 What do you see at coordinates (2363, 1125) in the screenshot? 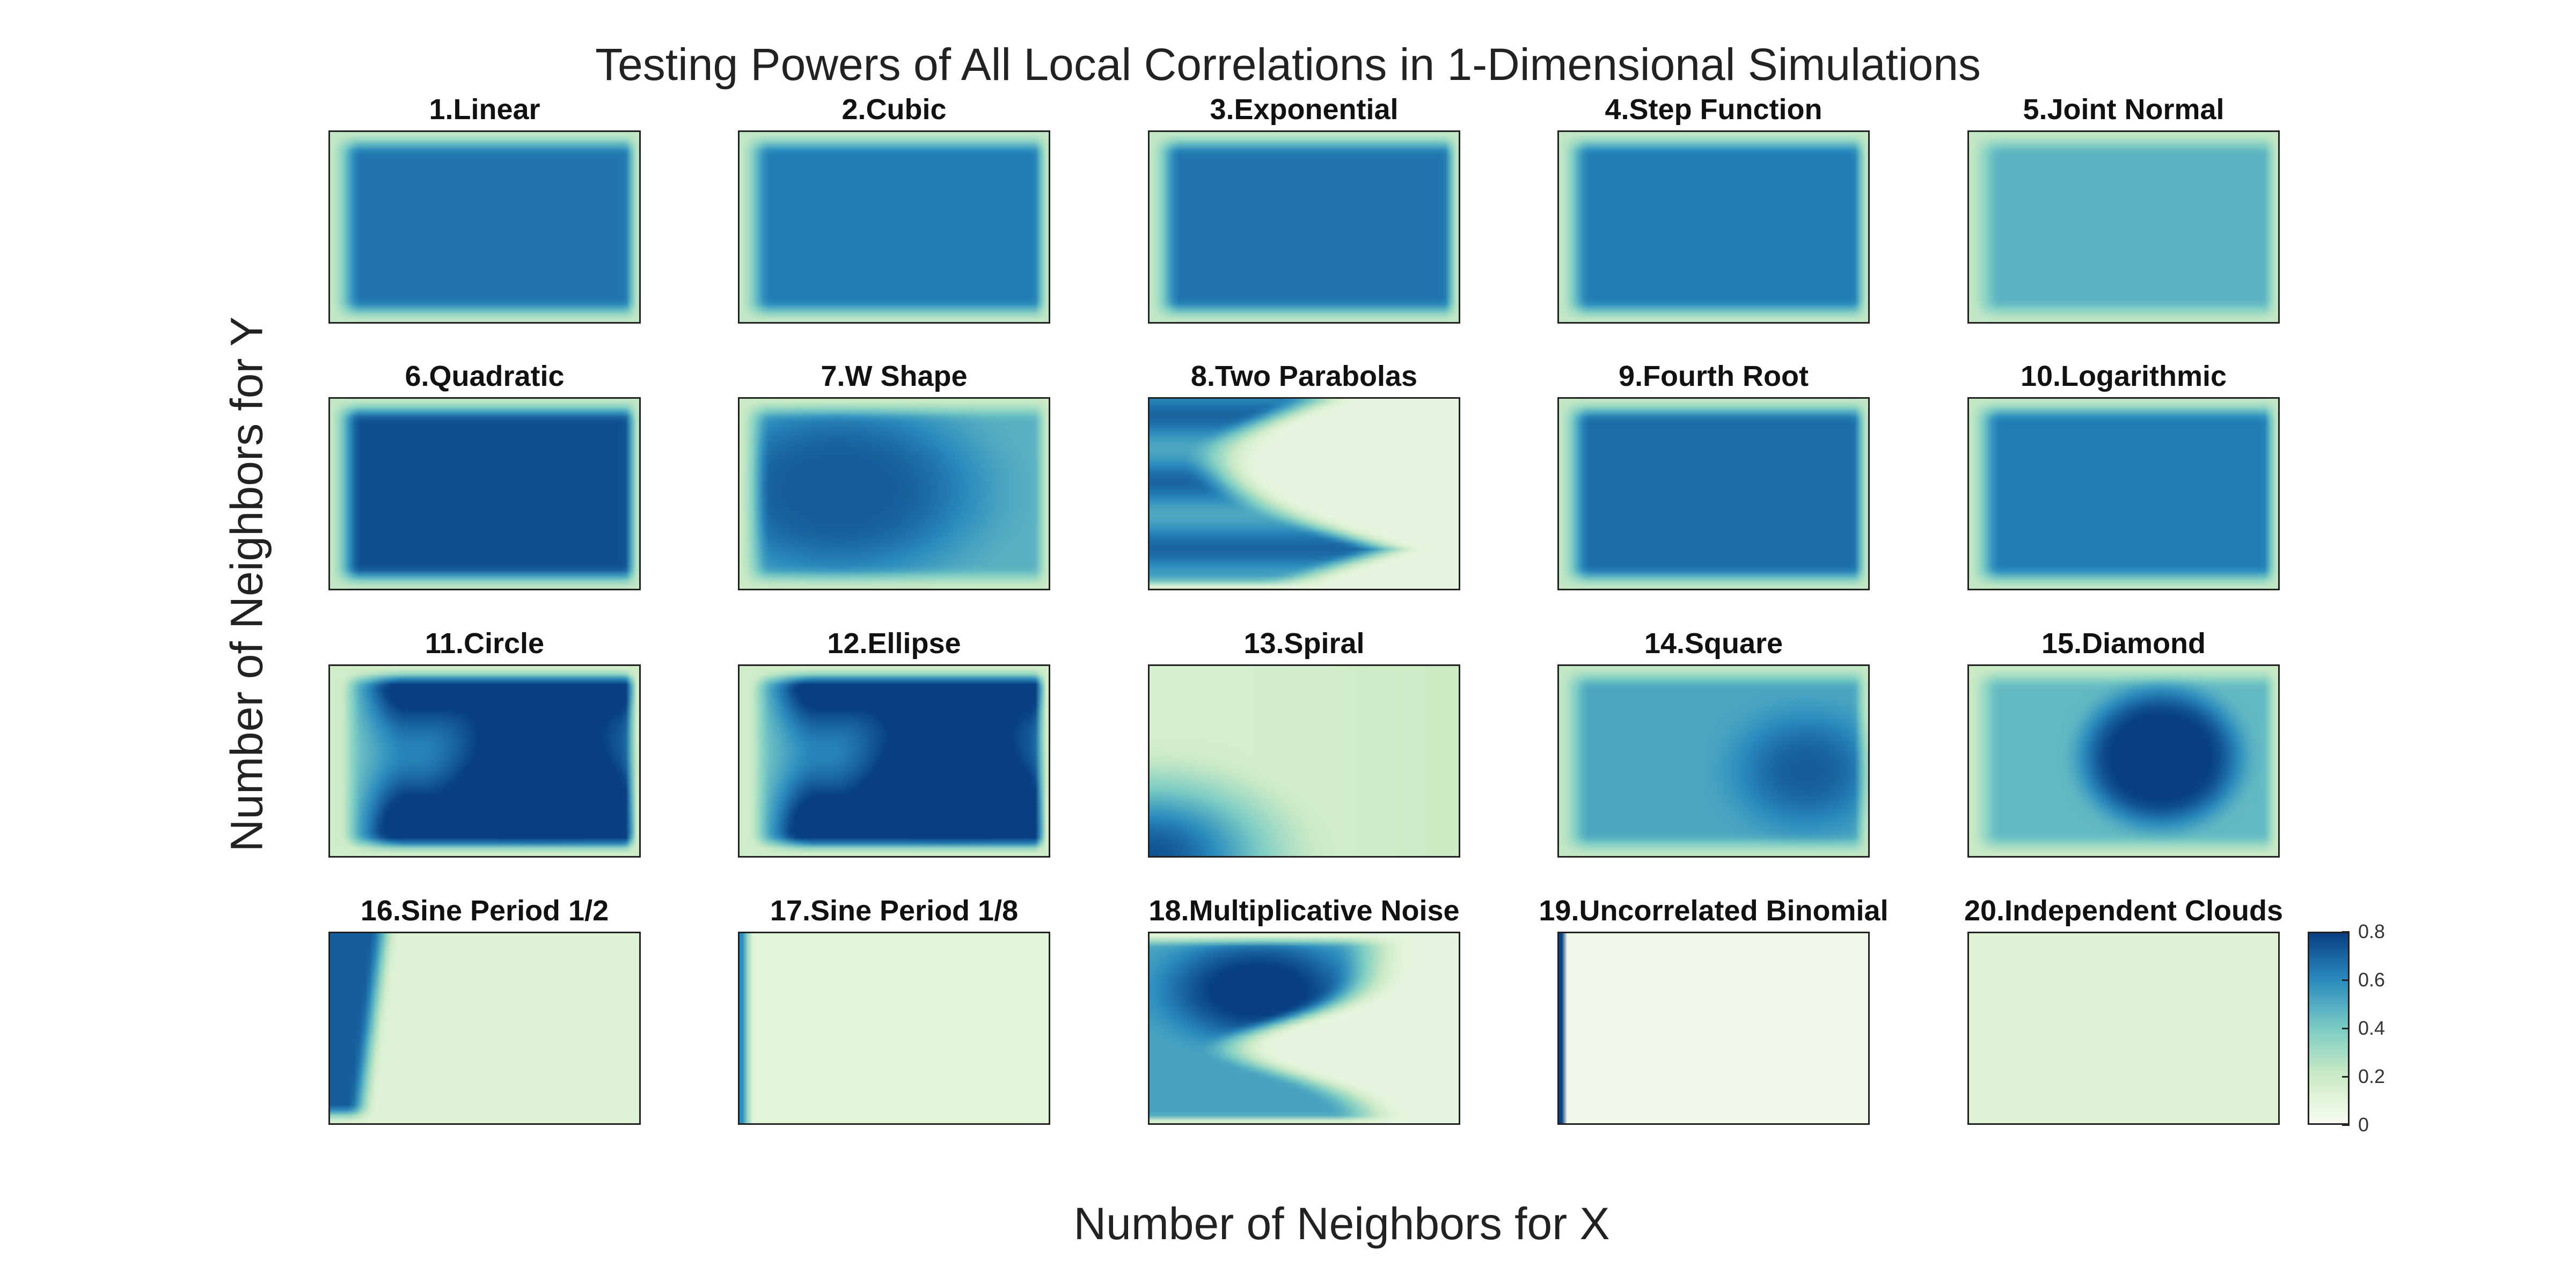
I see `colorbar-tick-label: 0` at bounding box center [2363, 1125].